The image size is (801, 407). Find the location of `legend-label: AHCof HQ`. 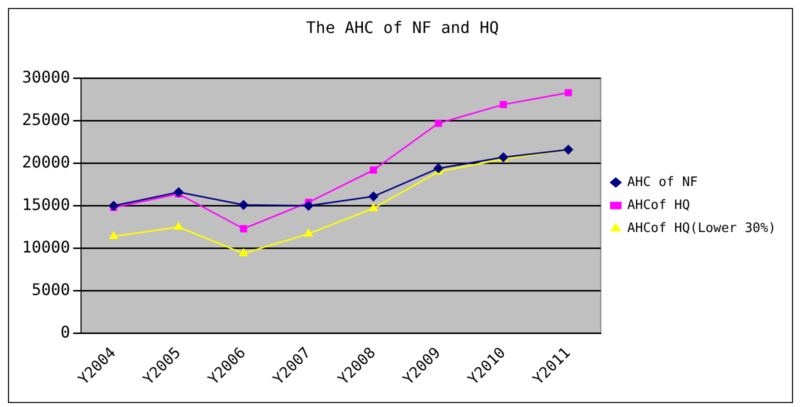

legend-label: AHCof HQ is located at coordinates (658, 205).